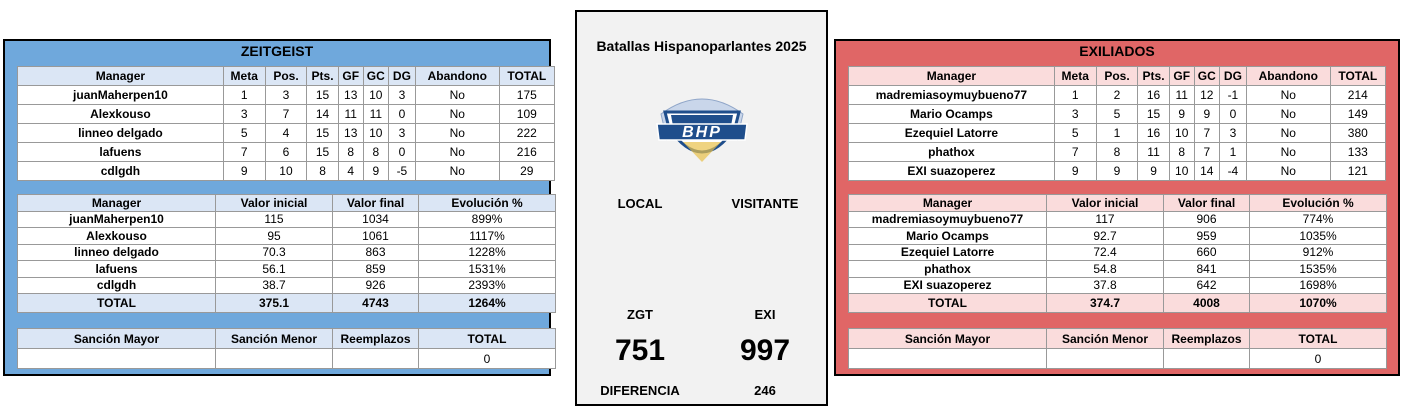 This screenshot has width=1409, height=417. What do you see at coordinates (1358, 171) in the screenshot?
I see `total-cell: 121` at bounding box center [1358, 171].